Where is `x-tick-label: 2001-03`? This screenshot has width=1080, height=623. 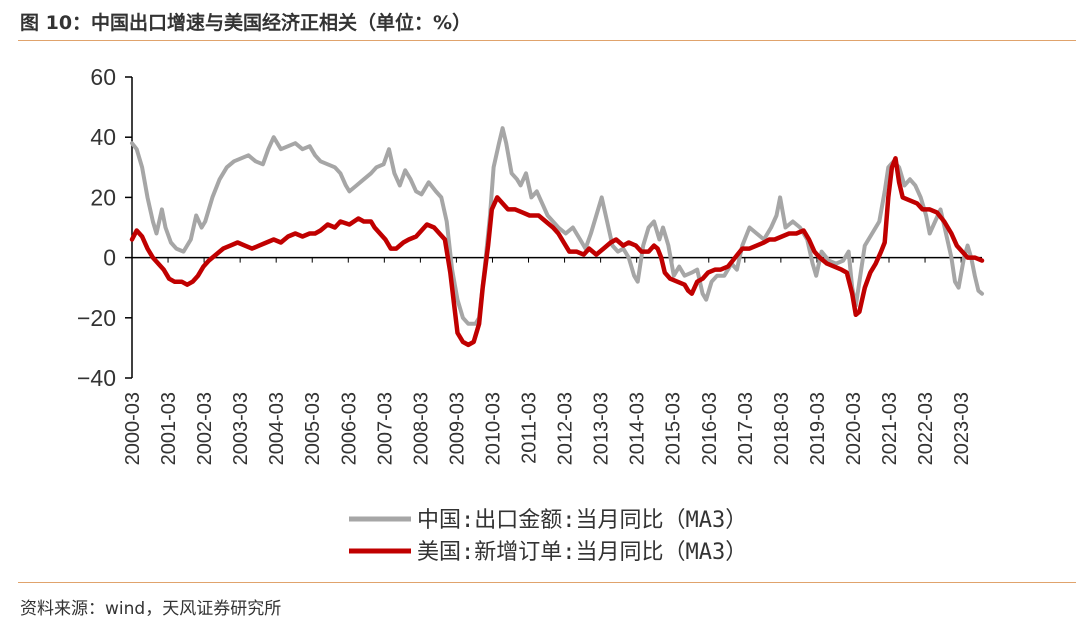
x-tick-label: 2001-03 is located at coordinates (169, 428).